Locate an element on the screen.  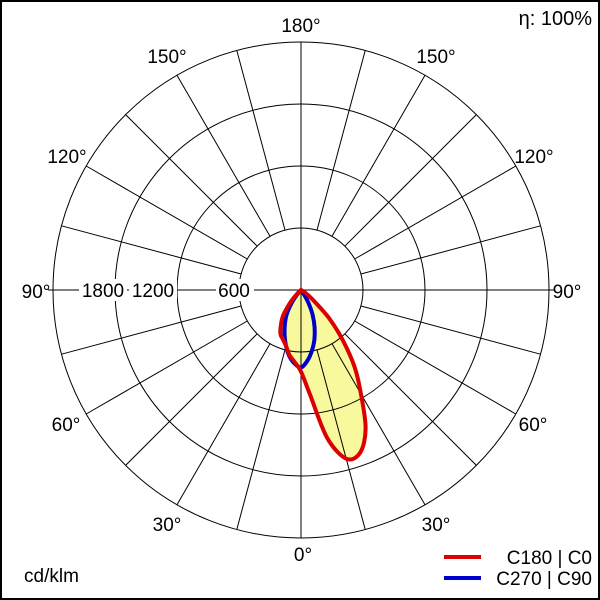
radial-axis-labels: 1800 1200 600 is located at coordinates (166, 290).